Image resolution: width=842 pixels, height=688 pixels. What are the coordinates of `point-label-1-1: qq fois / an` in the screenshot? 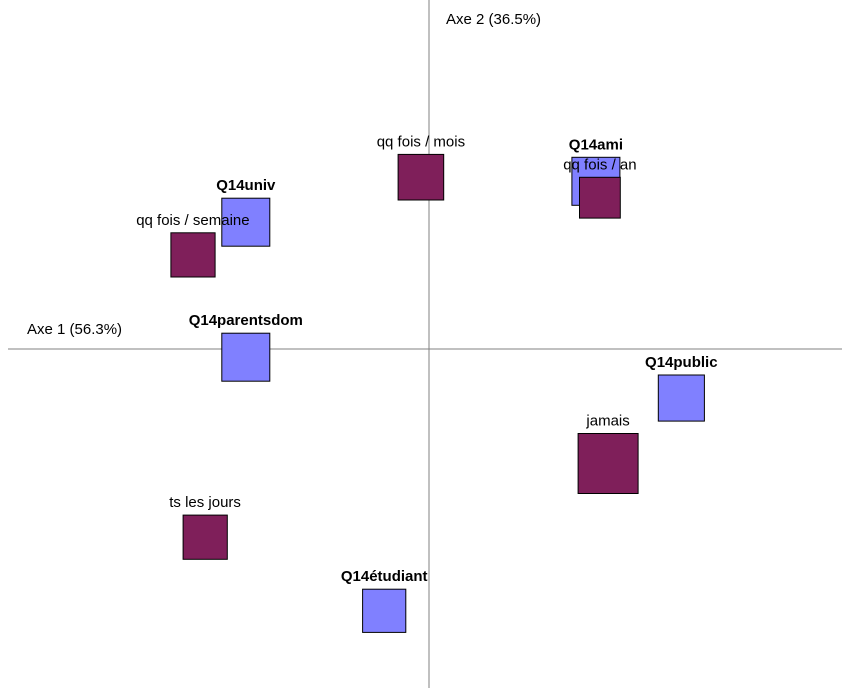 It's located at (599, 164).